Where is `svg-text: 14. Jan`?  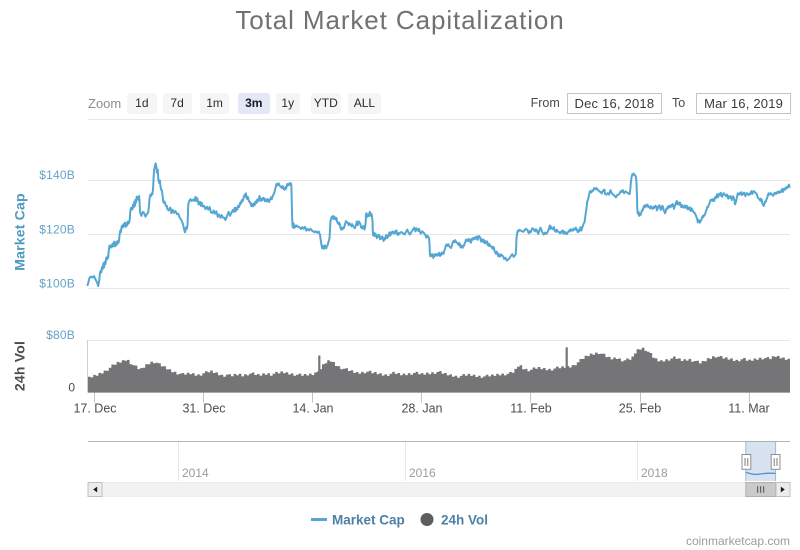
svg-text: 14. Jan is located at coordinates (312, 409).